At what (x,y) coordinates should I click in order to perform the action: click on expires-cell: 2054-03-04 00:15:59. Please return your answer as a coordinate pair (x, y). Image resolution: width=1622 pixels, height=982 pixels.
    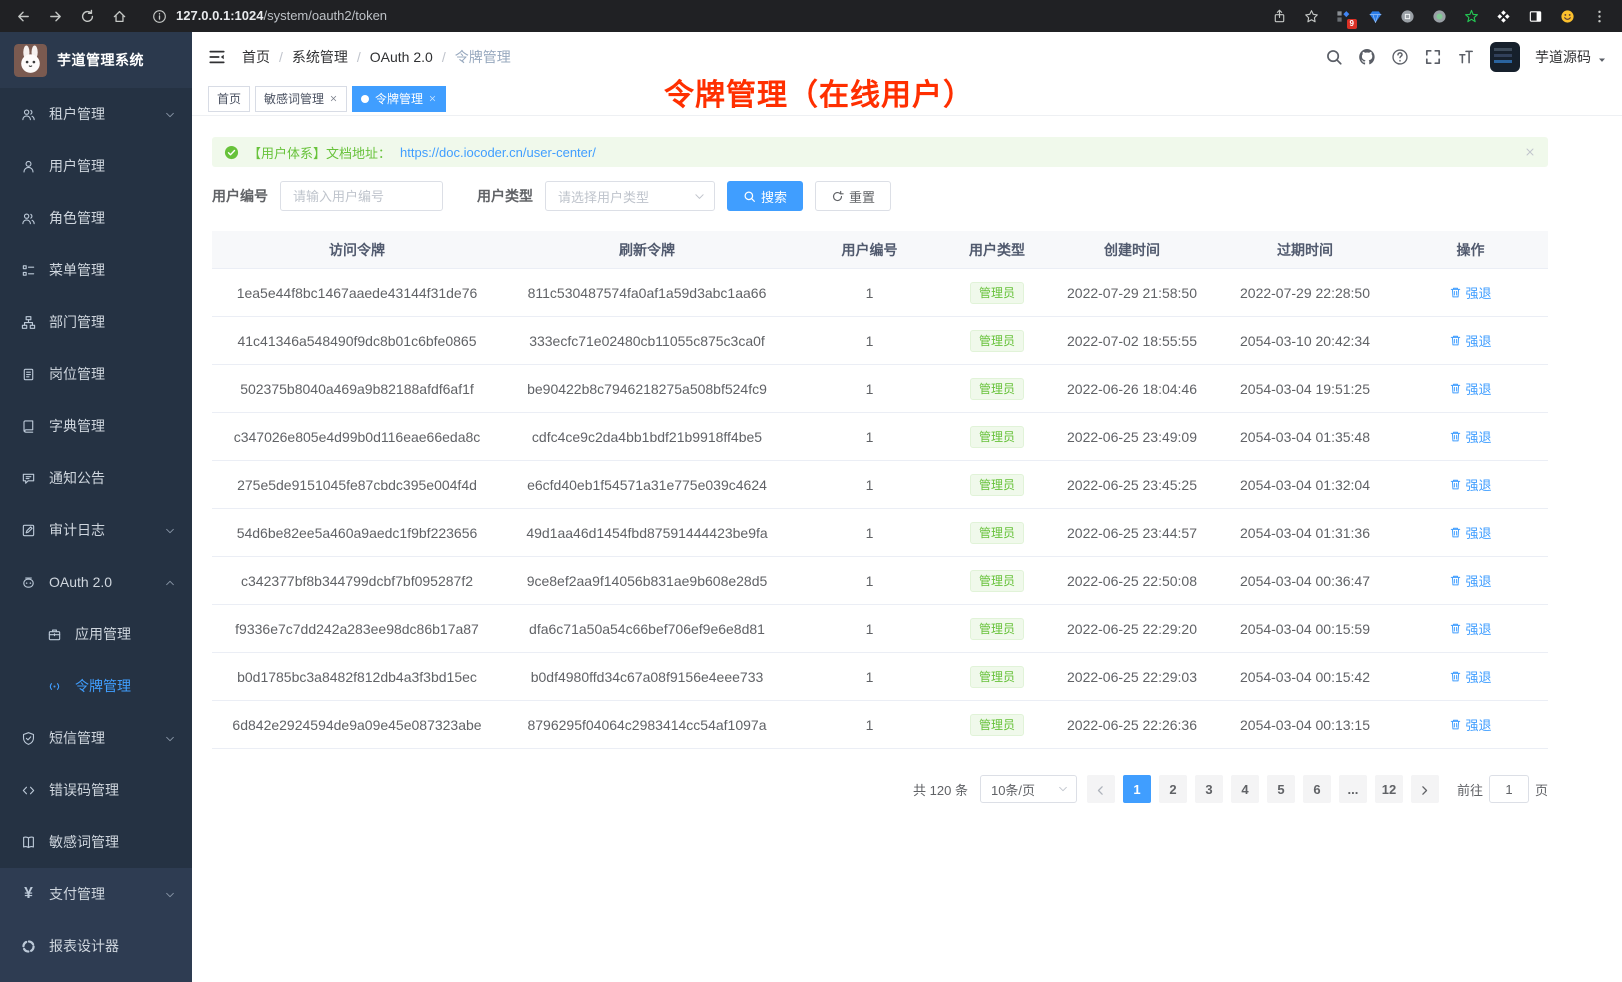
    Looking at the image, I should click on (1305, 628).